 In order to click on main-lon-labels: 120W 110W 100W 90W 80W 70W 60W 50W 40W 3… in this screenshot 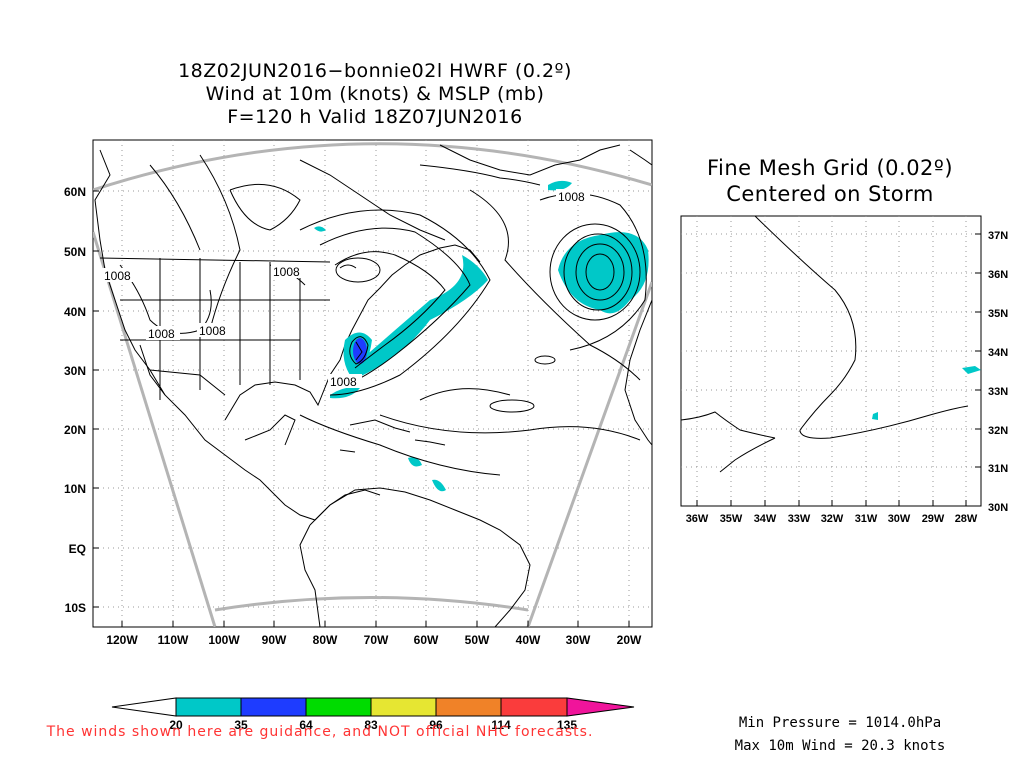, I will do `click(374, 640)`.